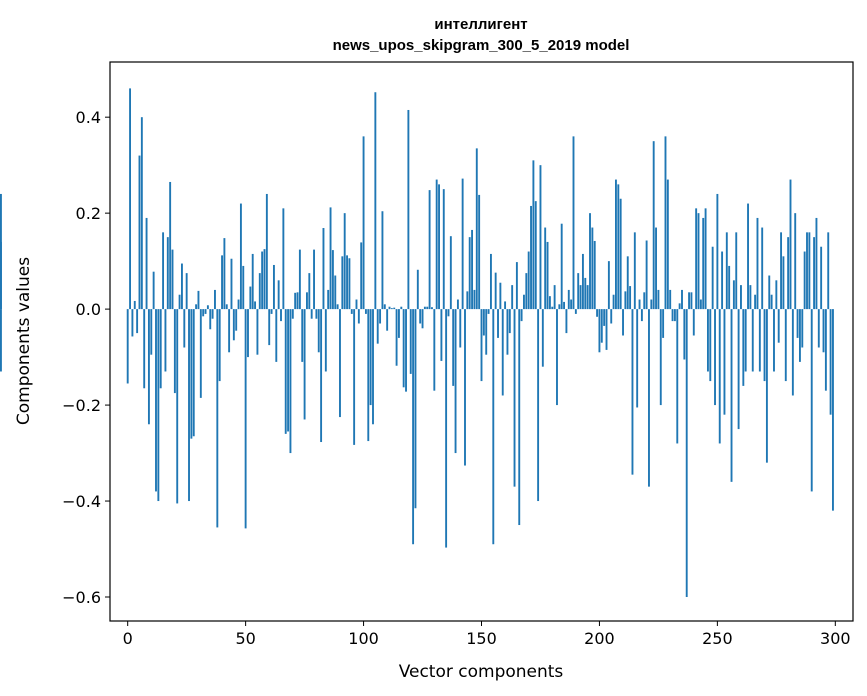 Image resolution: width=867 pixels, height=696 pixels. Describe the element at coordinates (481, 45) in the screenshot. I see `chart-title-line2: news_upos_skipgram_300_5_2019 model` at that location.